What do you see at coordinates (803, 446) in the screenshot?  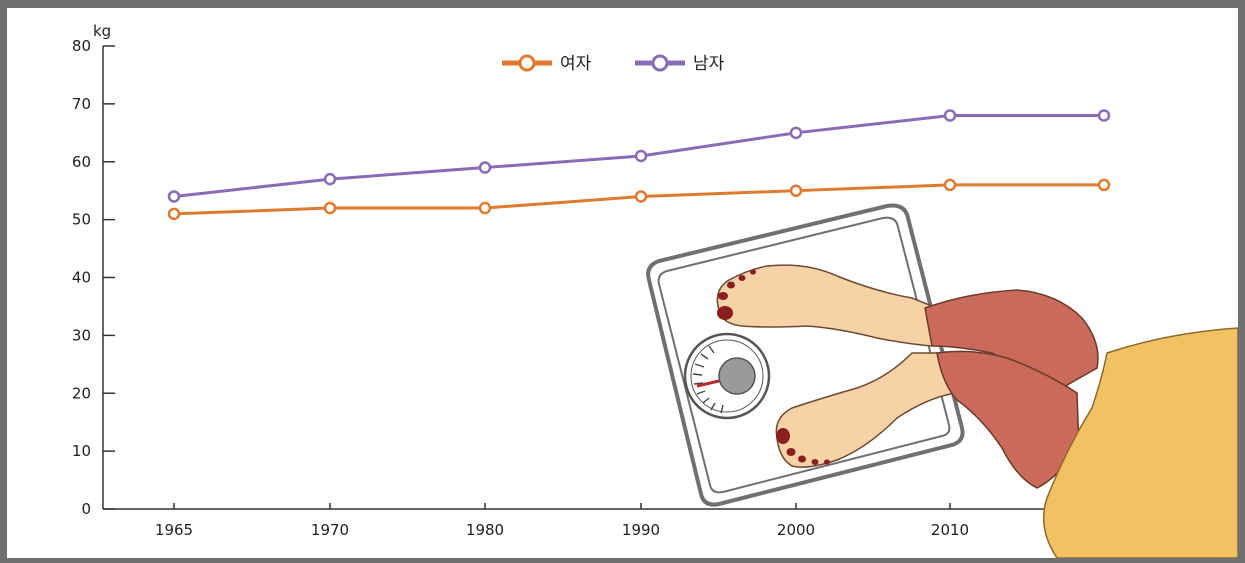 I see `lower-toenails` at bounding box center [803, 446].